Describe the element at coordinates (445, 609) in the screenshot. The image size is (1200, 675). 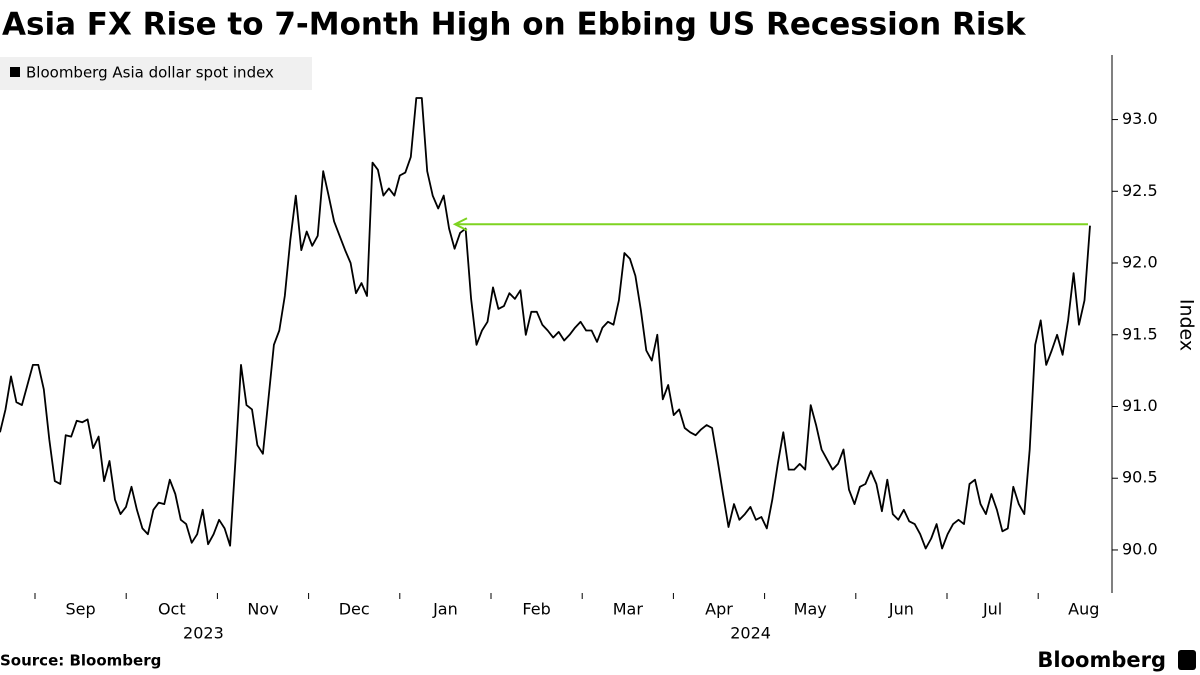
I see `x-tick-label: Jan` at that location.